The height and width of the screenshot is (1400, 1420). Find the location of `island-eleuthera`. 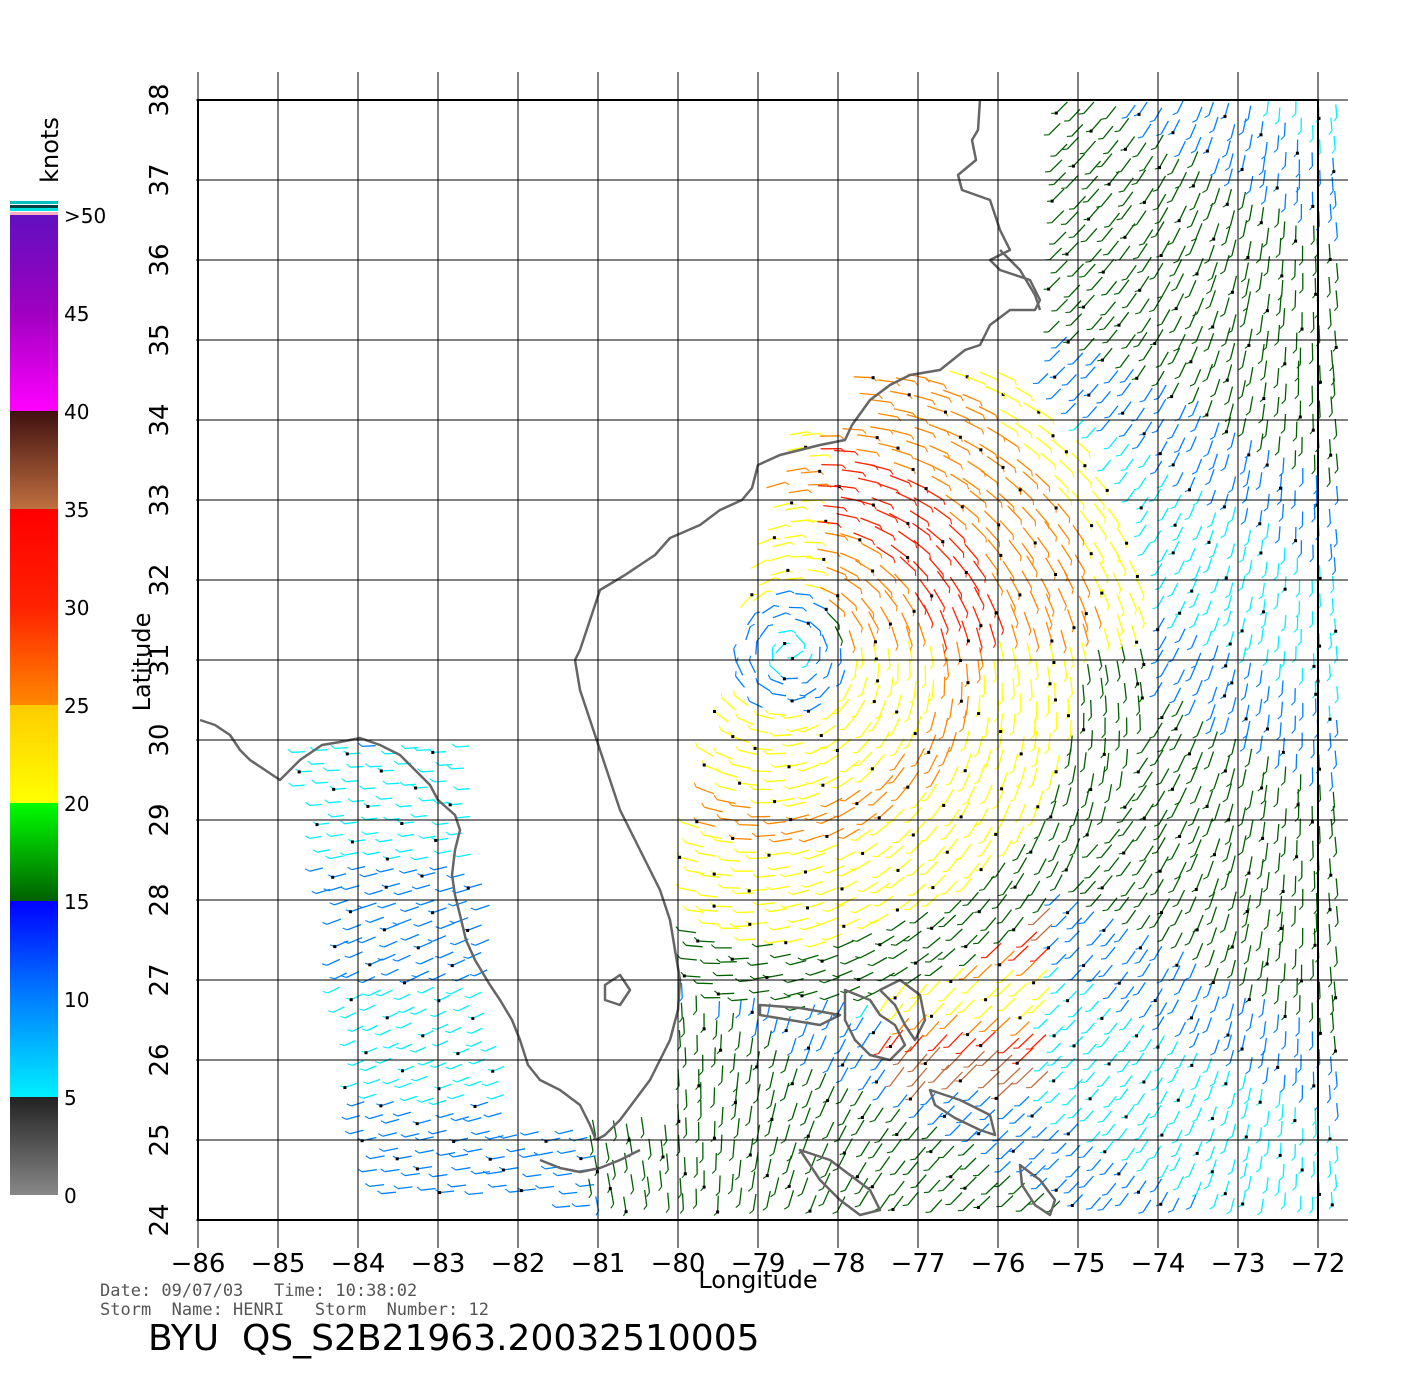

island-eleuthera is located at coordinates (962, 1112).